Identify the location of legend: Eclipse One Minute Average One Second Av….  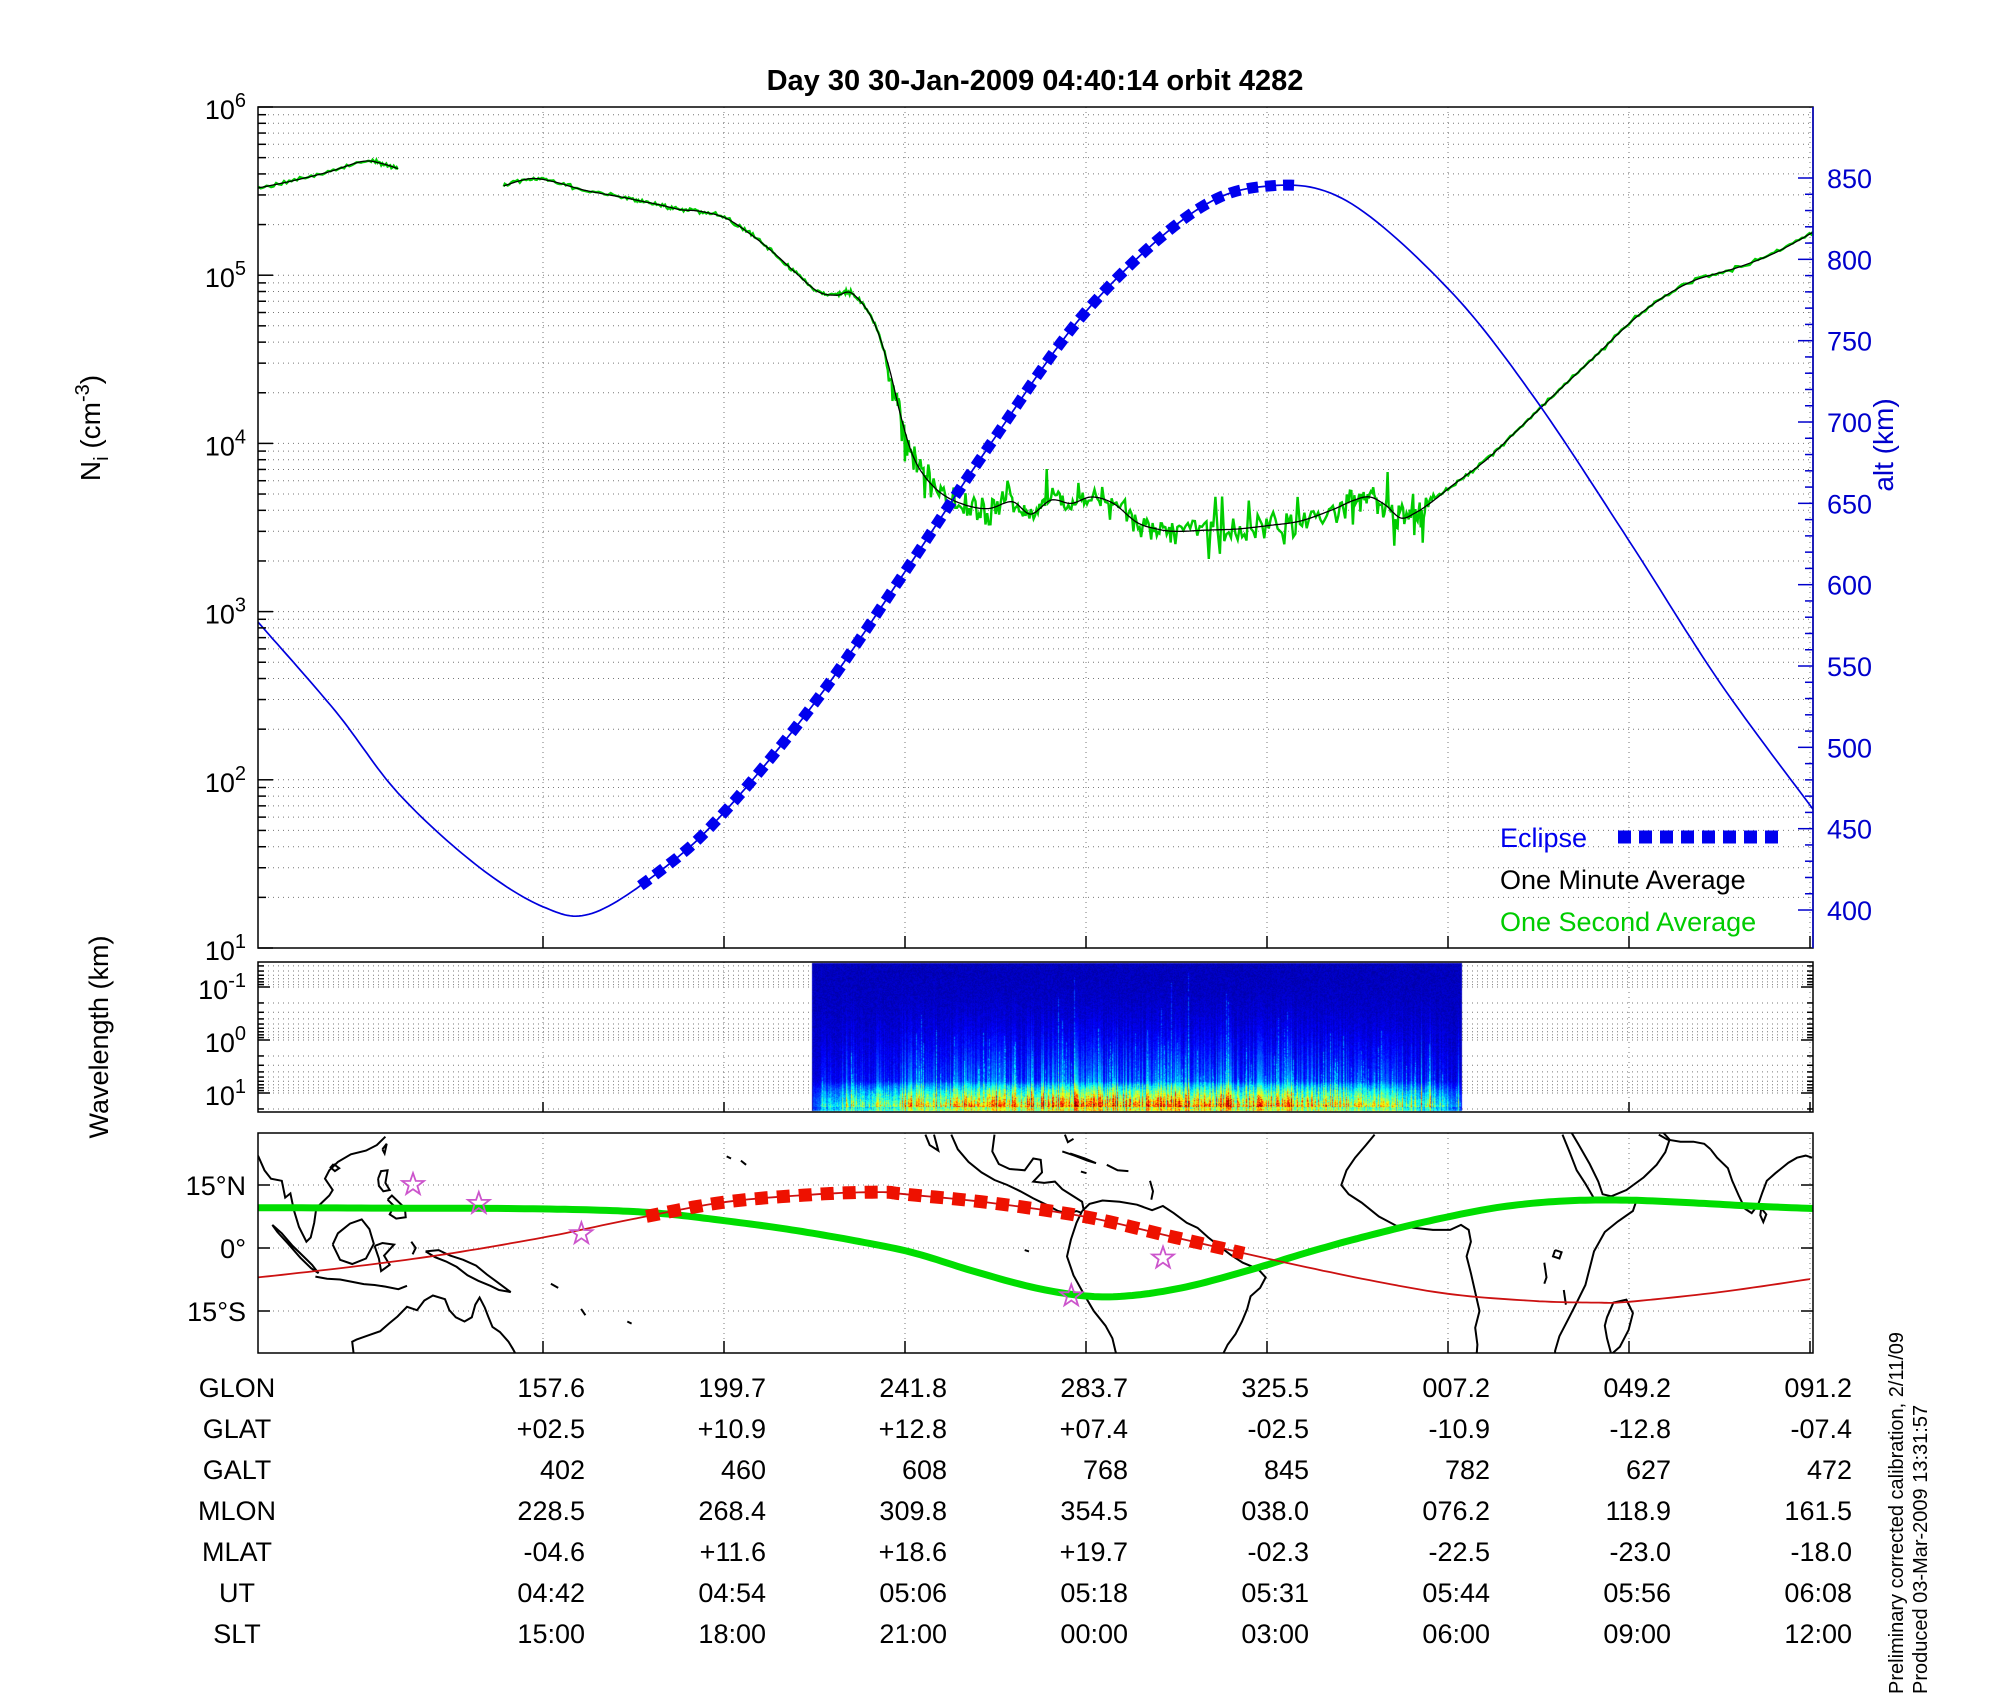
(1641, 880).